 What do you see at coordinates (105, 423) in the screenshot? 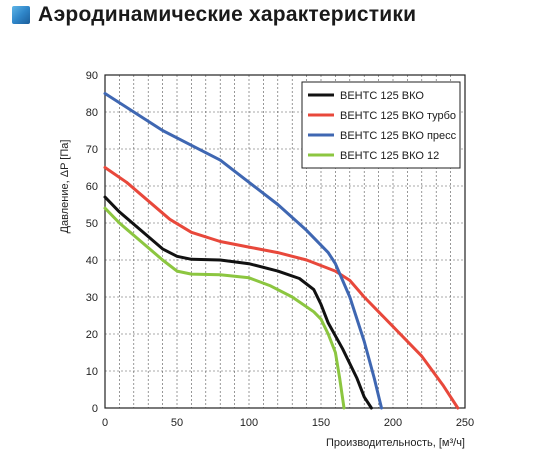
I see `x-tick-label: 0` at bounding box center [105, 423].